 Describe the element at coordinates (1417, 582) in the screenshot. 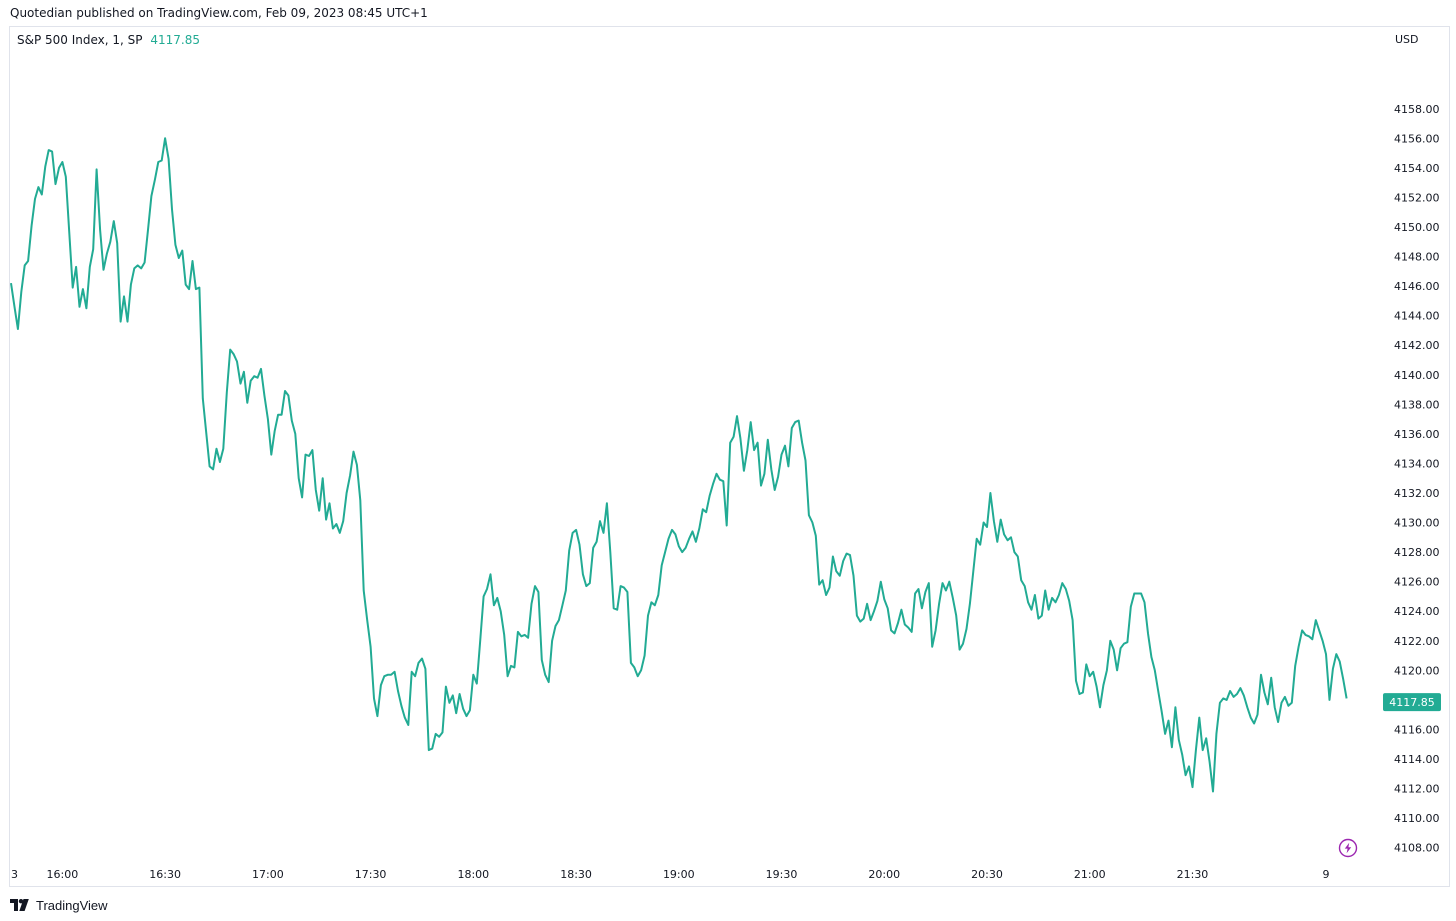

I see `y-tick-label: 4126.00` at that location.